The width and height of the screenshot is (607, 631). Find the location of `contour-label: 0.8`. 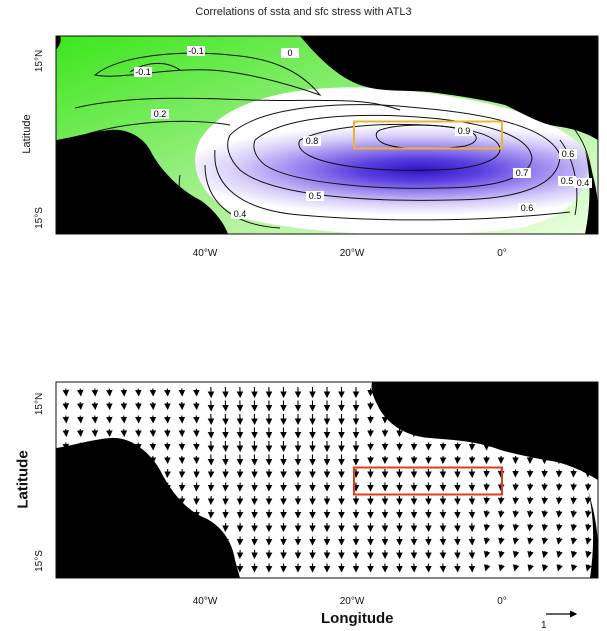

contour-label: 0.8 is located at coordinates (312, 141).